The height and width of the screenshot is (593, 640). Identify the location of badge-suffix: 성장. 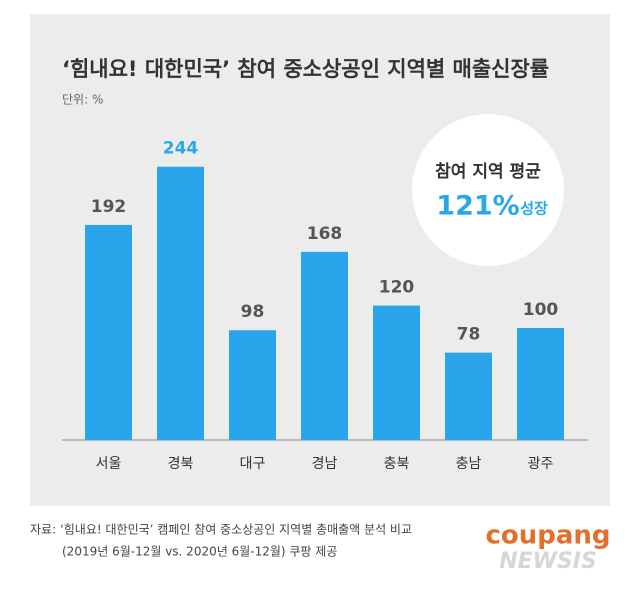
(534, 209).